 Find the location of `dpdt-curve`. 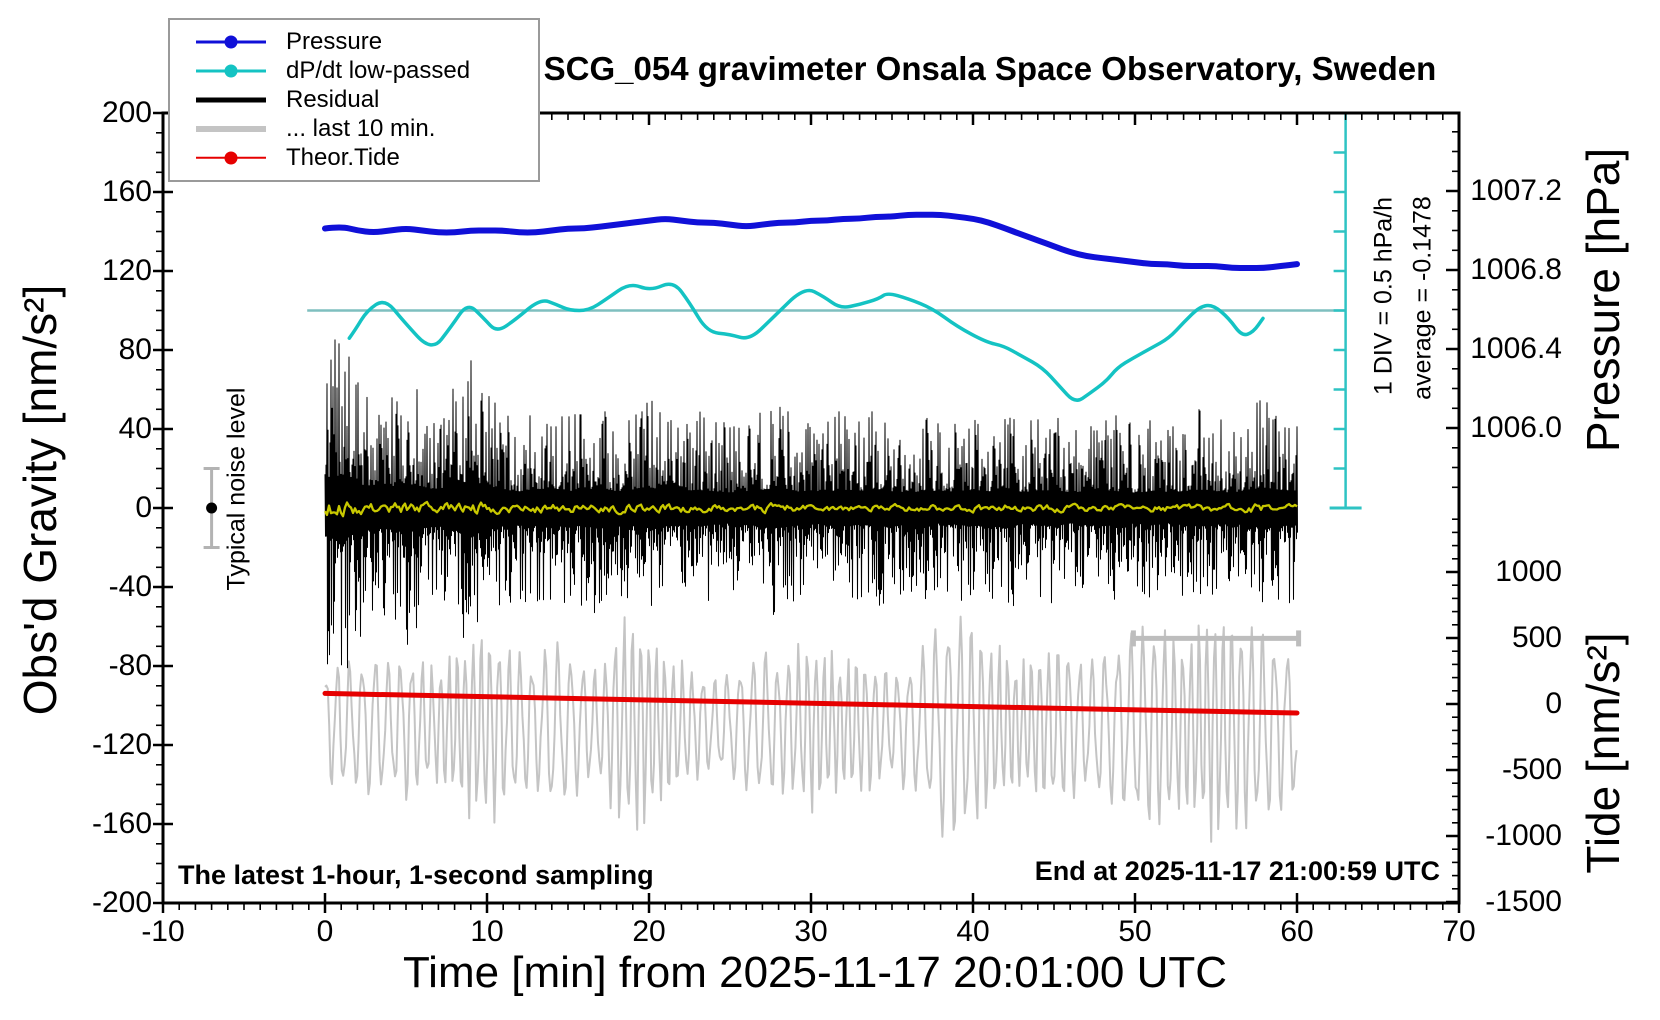

dpdt-curve is located at coordinates (806, 342).